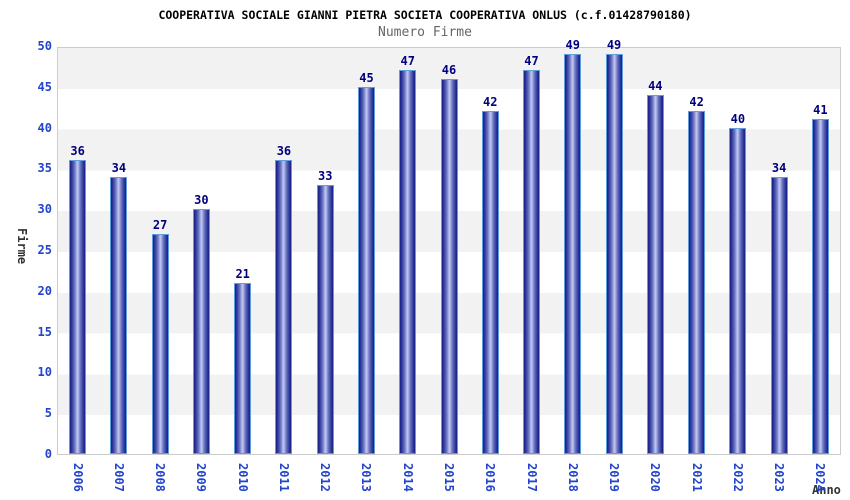  What do you see at coordinates (572, 477) in the screenshot?
I see `x-tick-label: 2018` at bounding box center [572, 477].